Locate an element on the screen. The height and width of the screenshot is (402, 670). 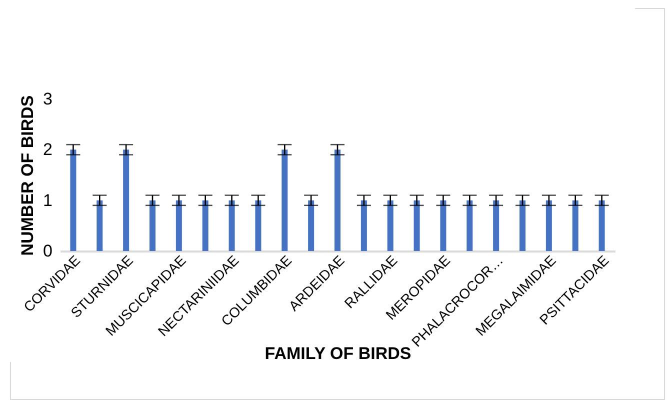
y-axis-title: NUMBER OF BIRDS is located at coordinates (28, 175).